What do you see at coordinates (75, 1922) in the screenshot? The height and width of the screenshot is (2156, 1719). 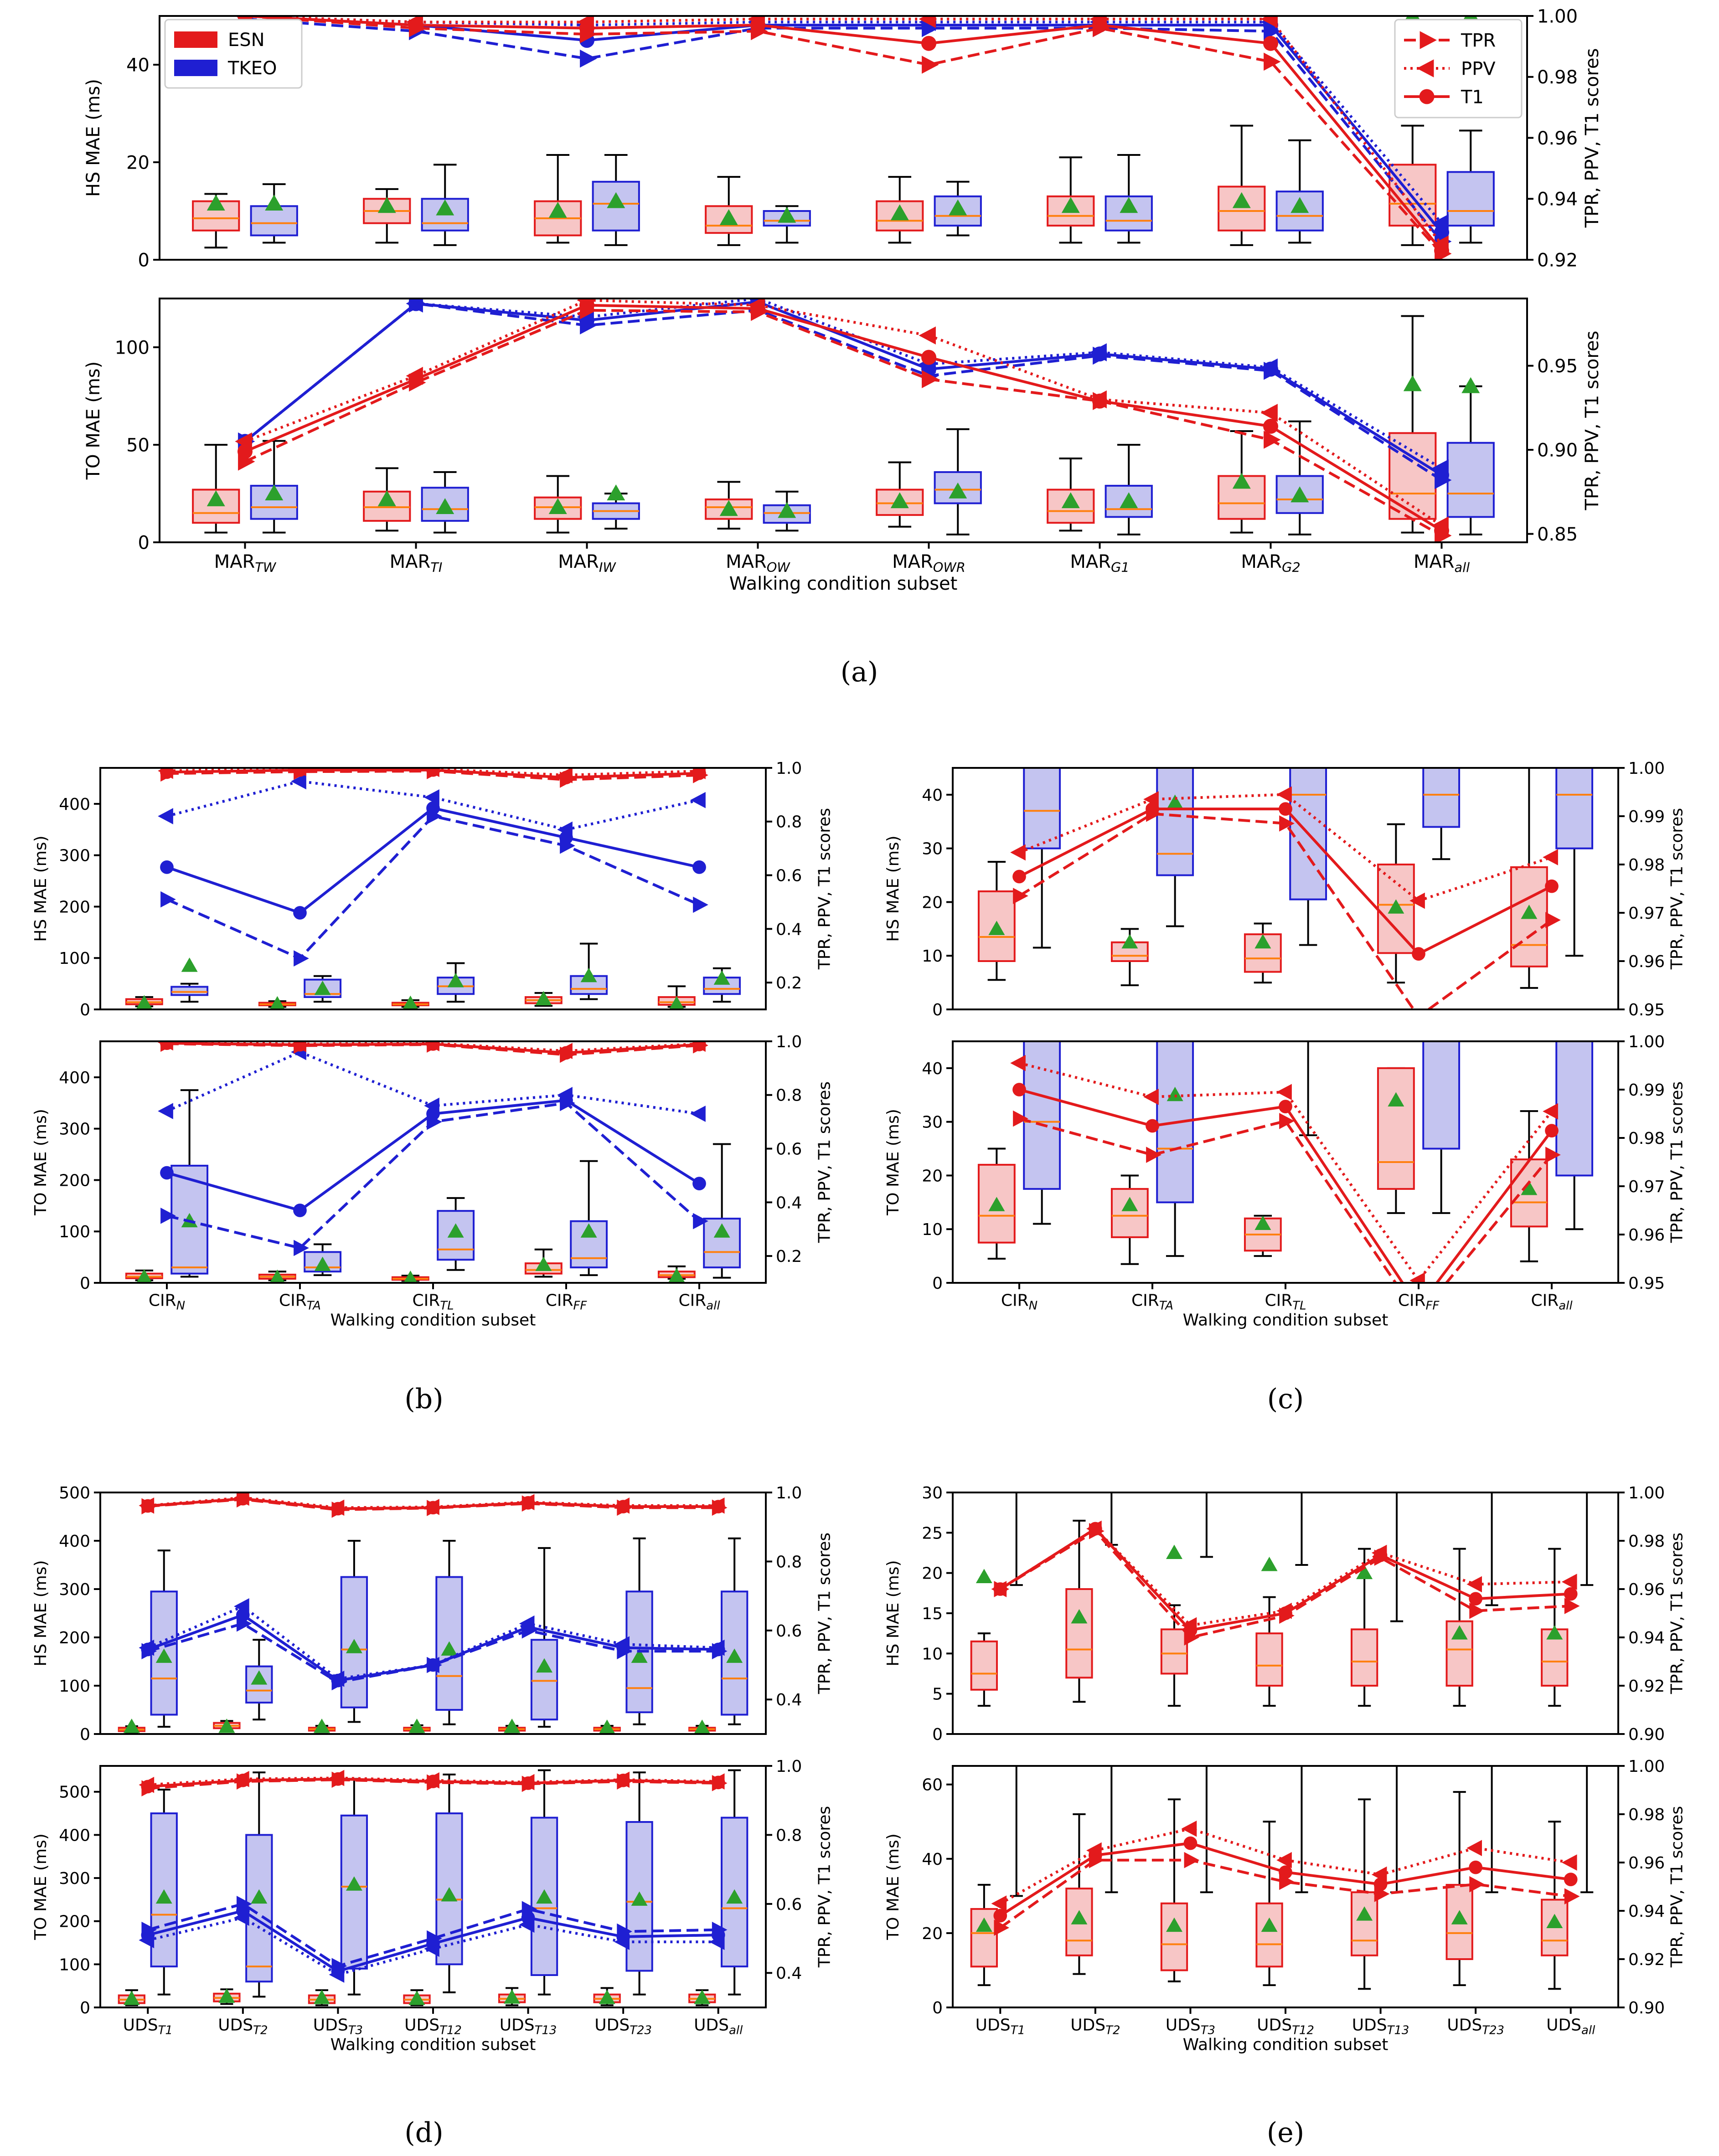 I see `ytick-label-2: 200` at bounding box center [75, 1922].